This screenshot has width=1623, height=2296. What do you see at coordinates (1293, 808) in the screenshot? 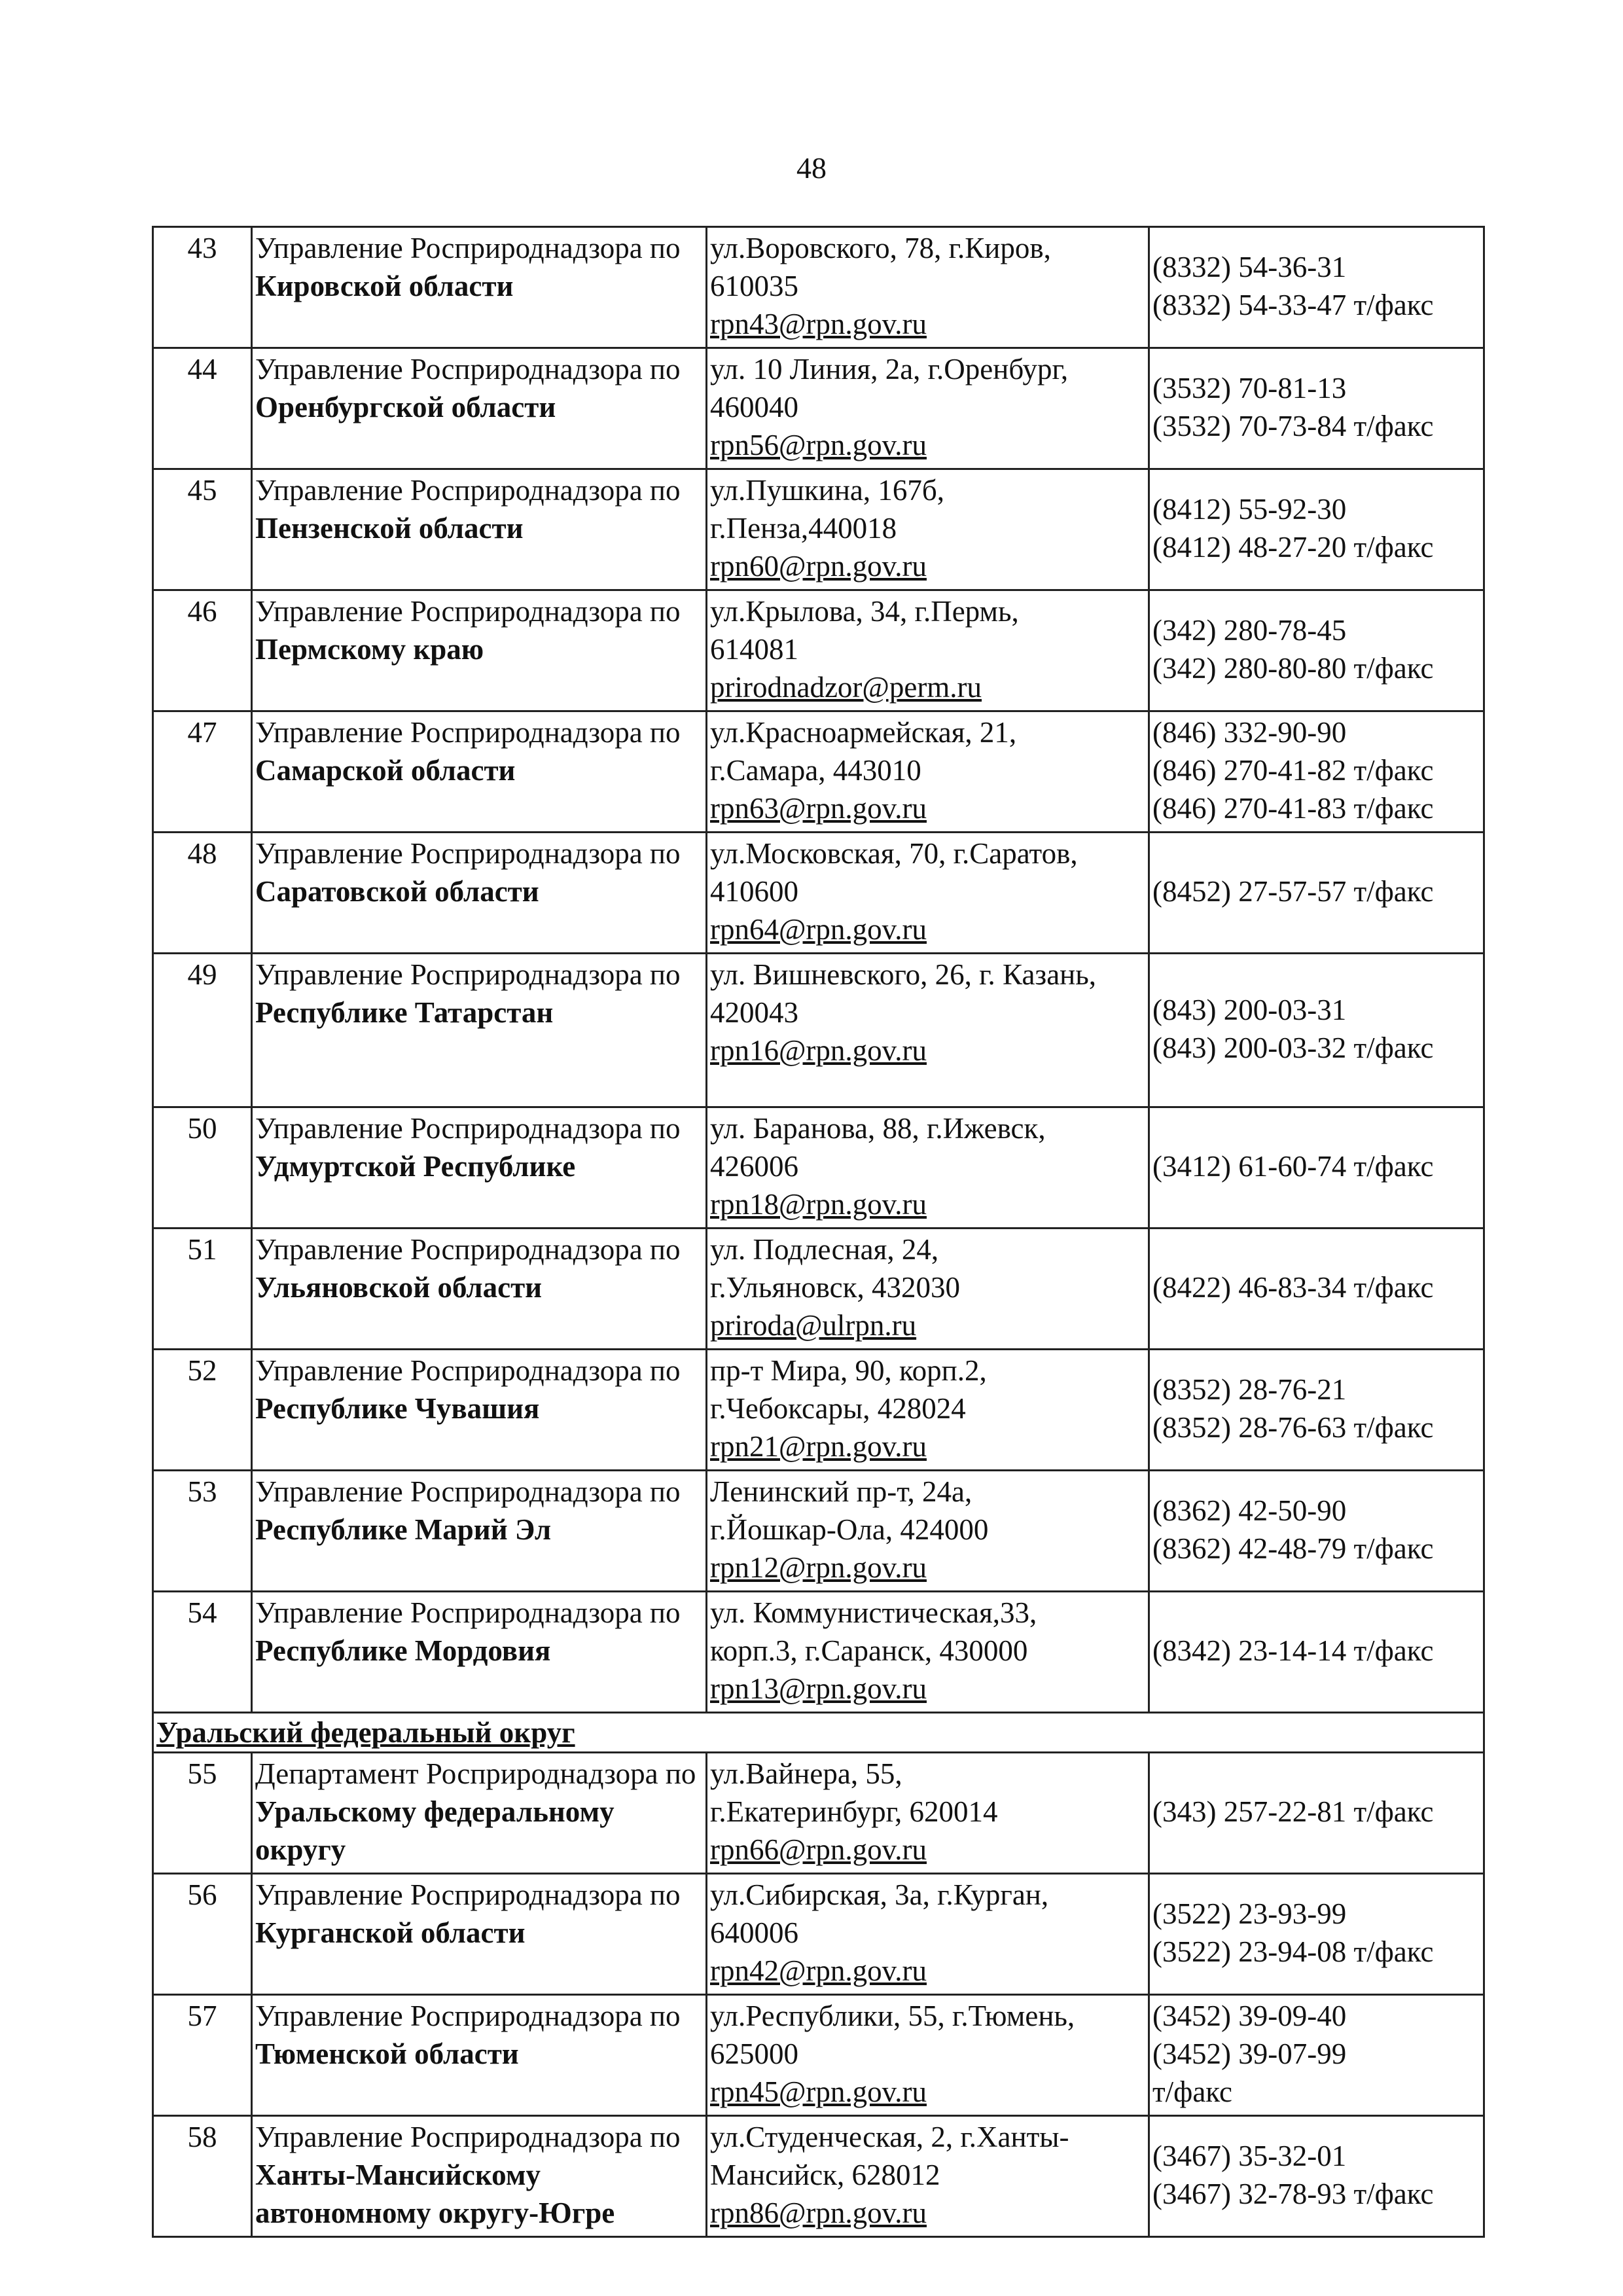
I see `phone: (846) 270-41-83 т/факс` at bounding box center [1293, 808].